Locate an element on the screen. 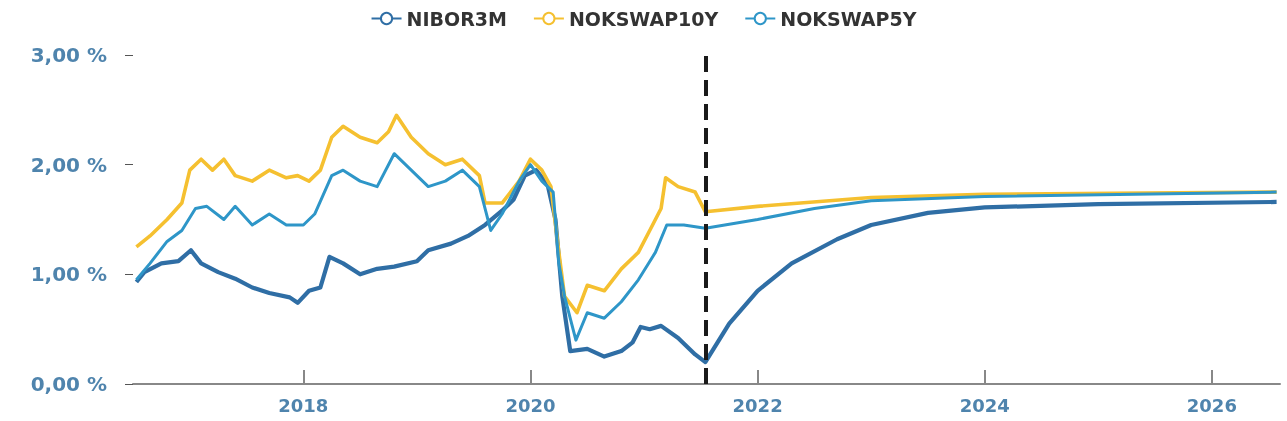 This screenshot has height=421, width=1287. legend-label: NOKSWAP10Y is located at coordinates (643, 18).